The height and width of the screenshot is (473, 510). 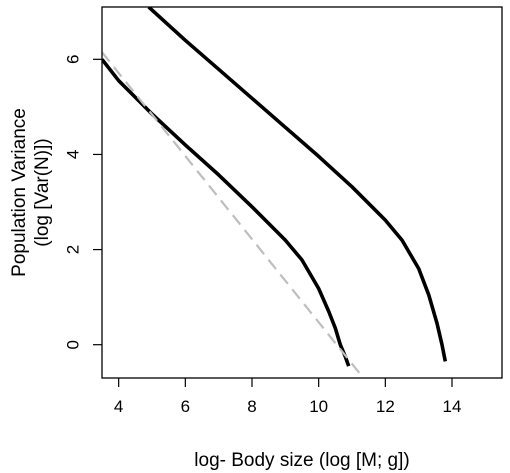 What do you see at coordinates (251, 406) in the screenshot?
I see `x-tick-label: 8` at bounding box center [251, 406].